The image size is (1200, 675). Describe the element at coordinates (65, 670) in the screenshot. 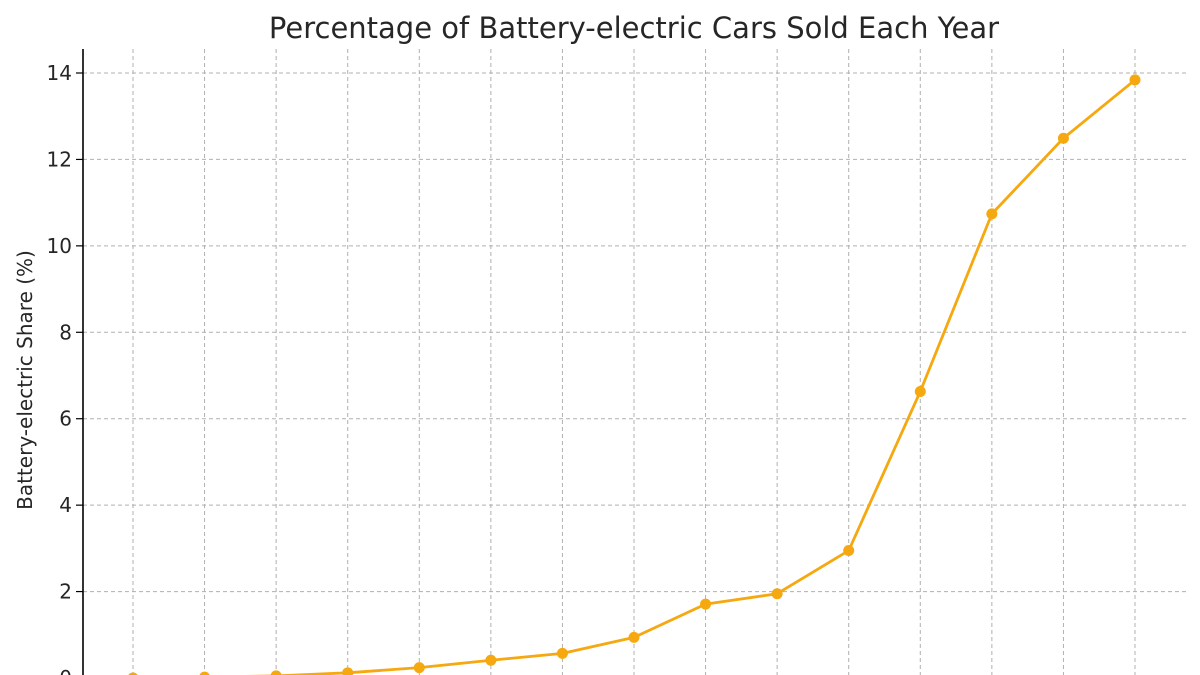

I see `y-tick-label: 0` at that location.